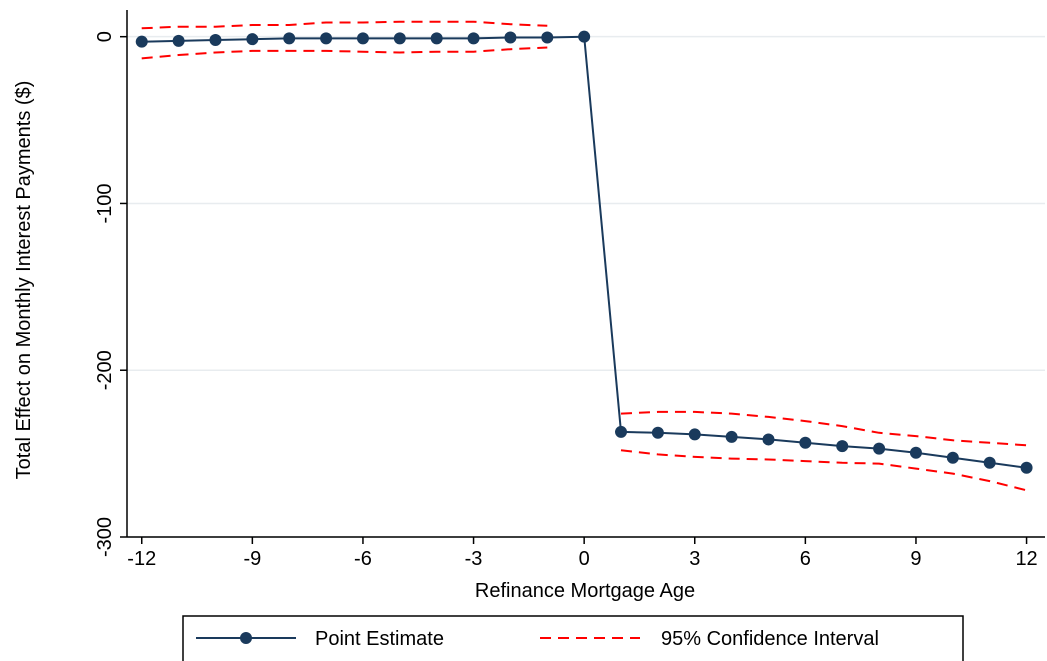 The height and width of the screenshot is (661, 1047). Describe the element at coordinates (379, 639) in the screenshot. I see `legend-label-point-estimate: Point Estimate` at that location.